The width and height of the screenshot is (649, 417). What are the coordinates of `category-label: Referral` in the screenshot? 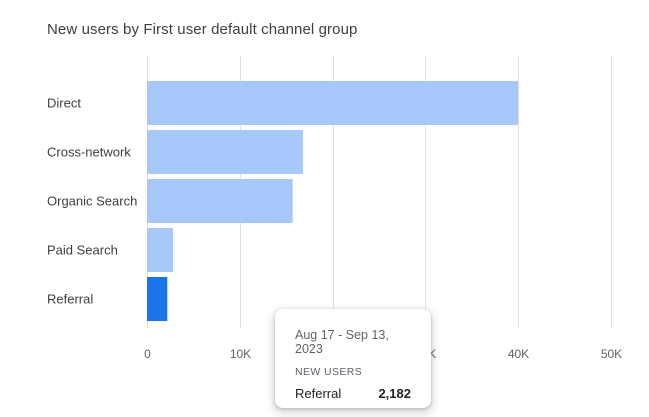 It's located at (70, 299).